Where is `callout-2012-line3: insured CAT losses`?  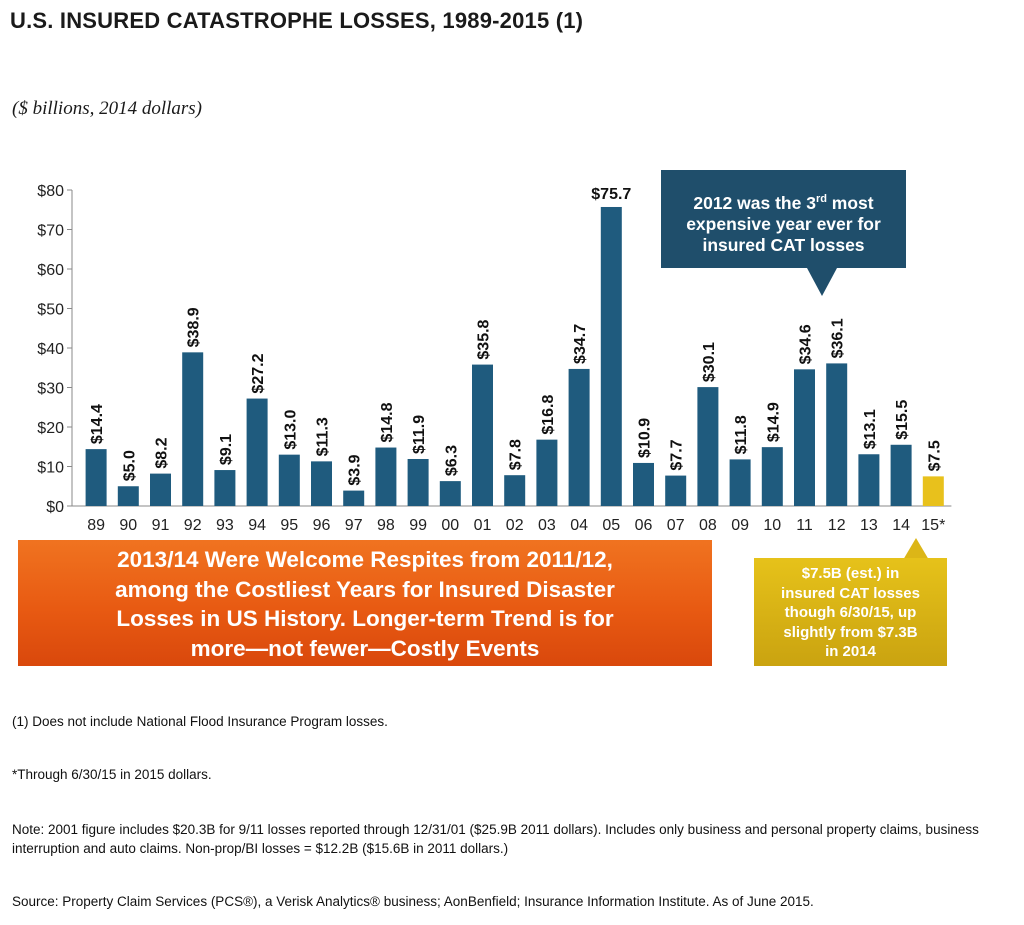 callout-2012-line3: insured CAT losses is located at coordinates (783, 244).